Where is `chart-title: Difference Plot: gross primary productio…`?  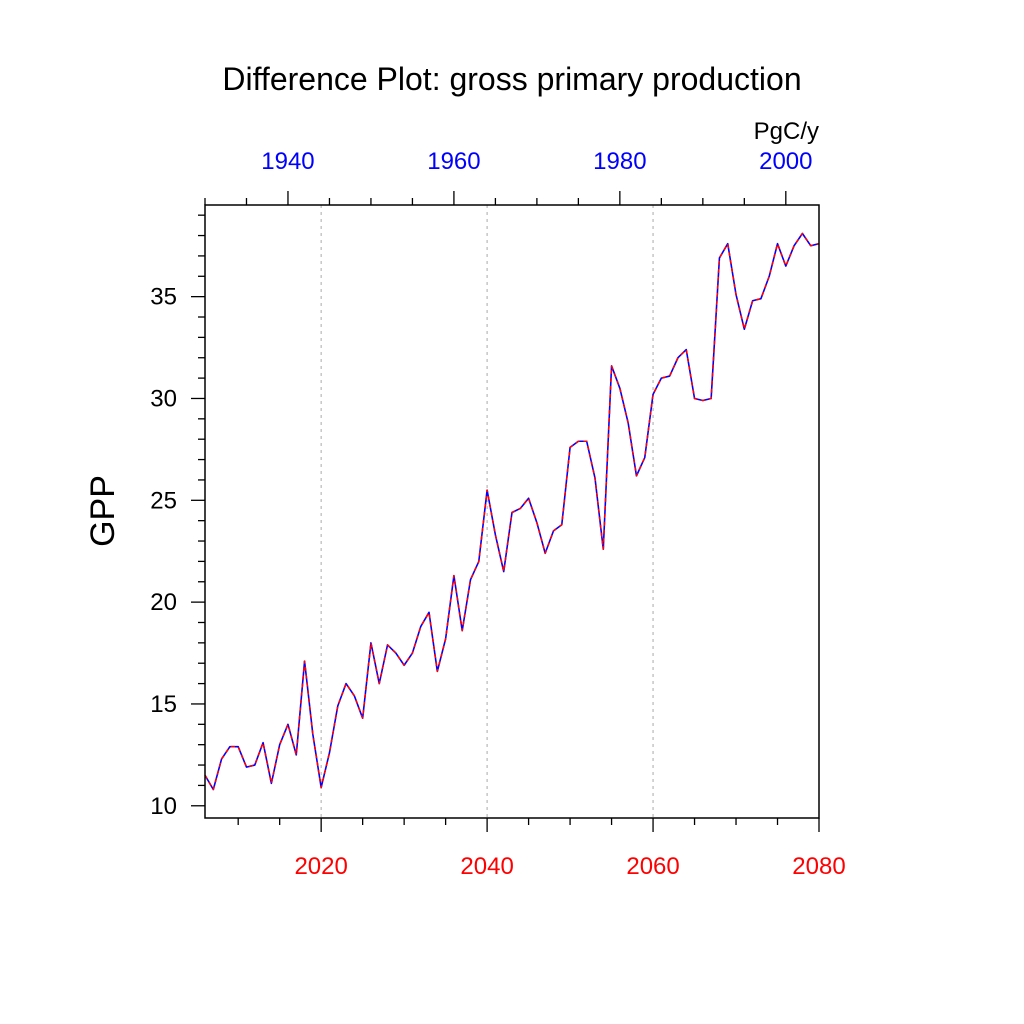
chart-title: Difference Plot: gross primary productio… is located at coordinates (511, 79).